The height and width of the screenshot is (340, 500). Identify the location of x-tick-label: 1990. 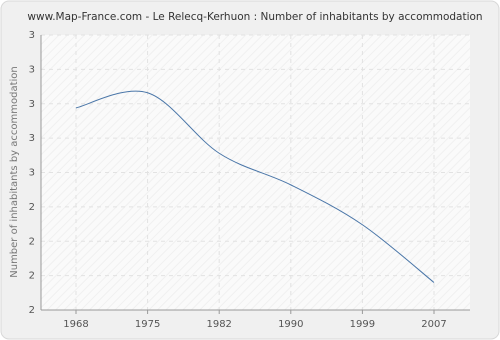
(290, 324).